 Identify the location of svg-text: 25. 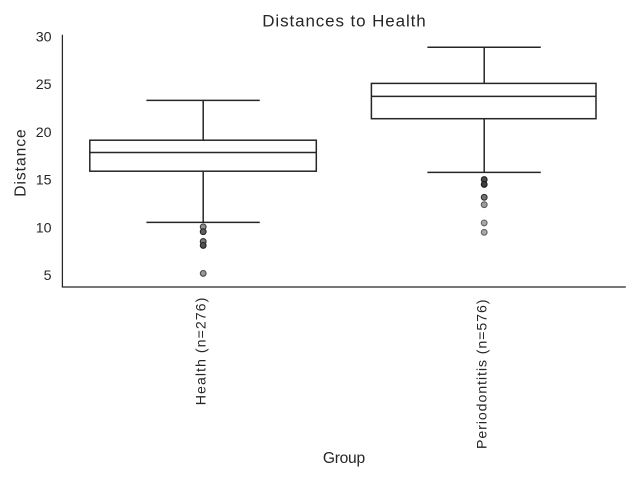
(44, 85).